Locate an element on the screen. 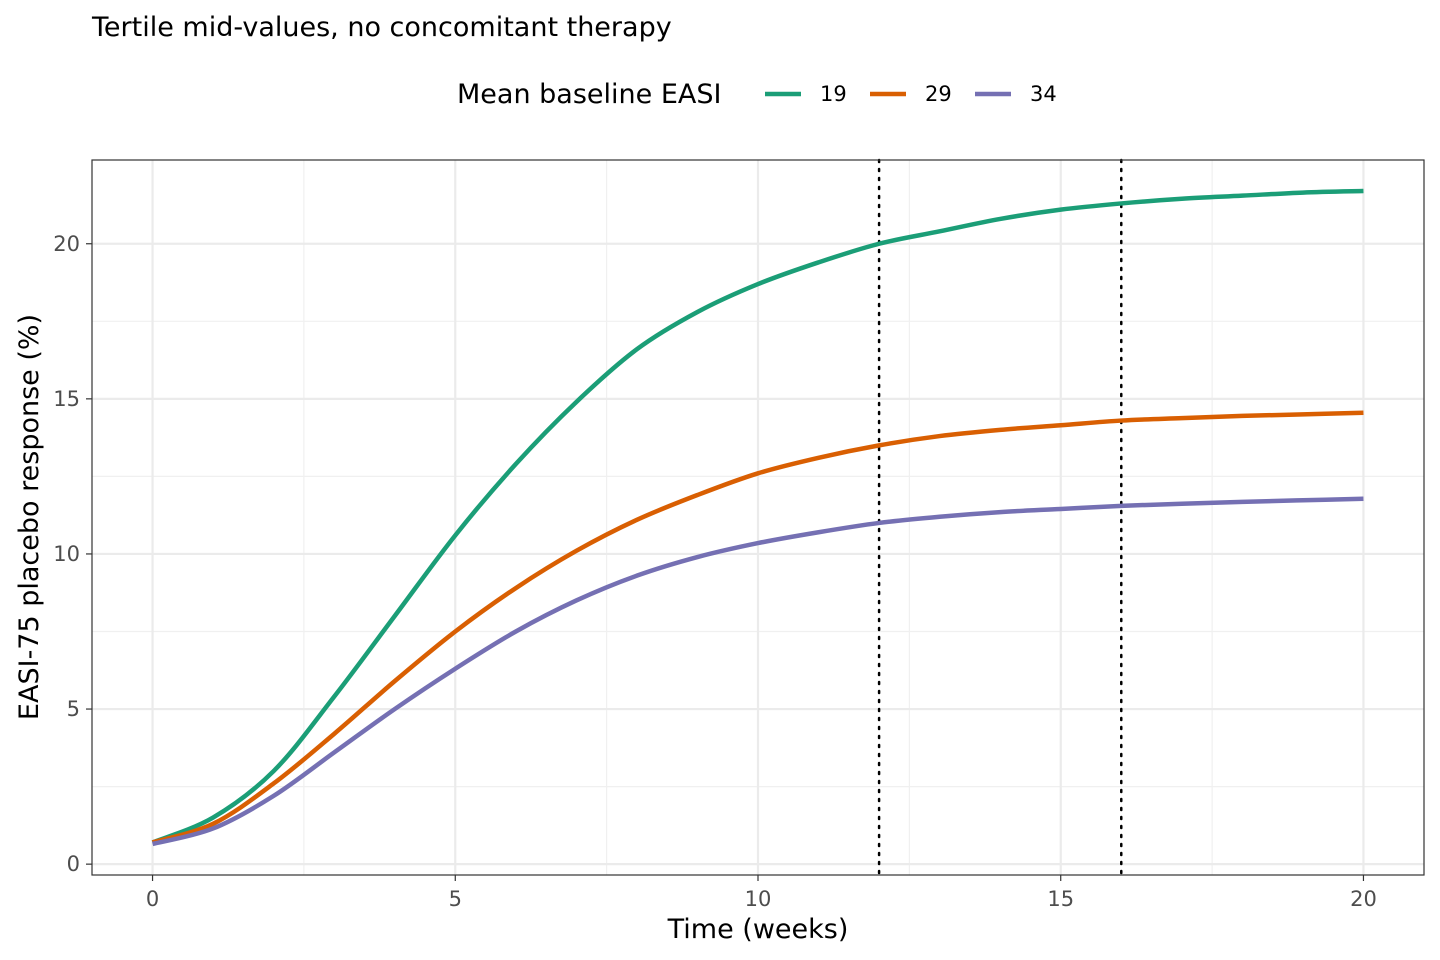 The height and width of the screenshot is (960, 1440). y-tick-label: 10 is located at coordinates (66, 554).